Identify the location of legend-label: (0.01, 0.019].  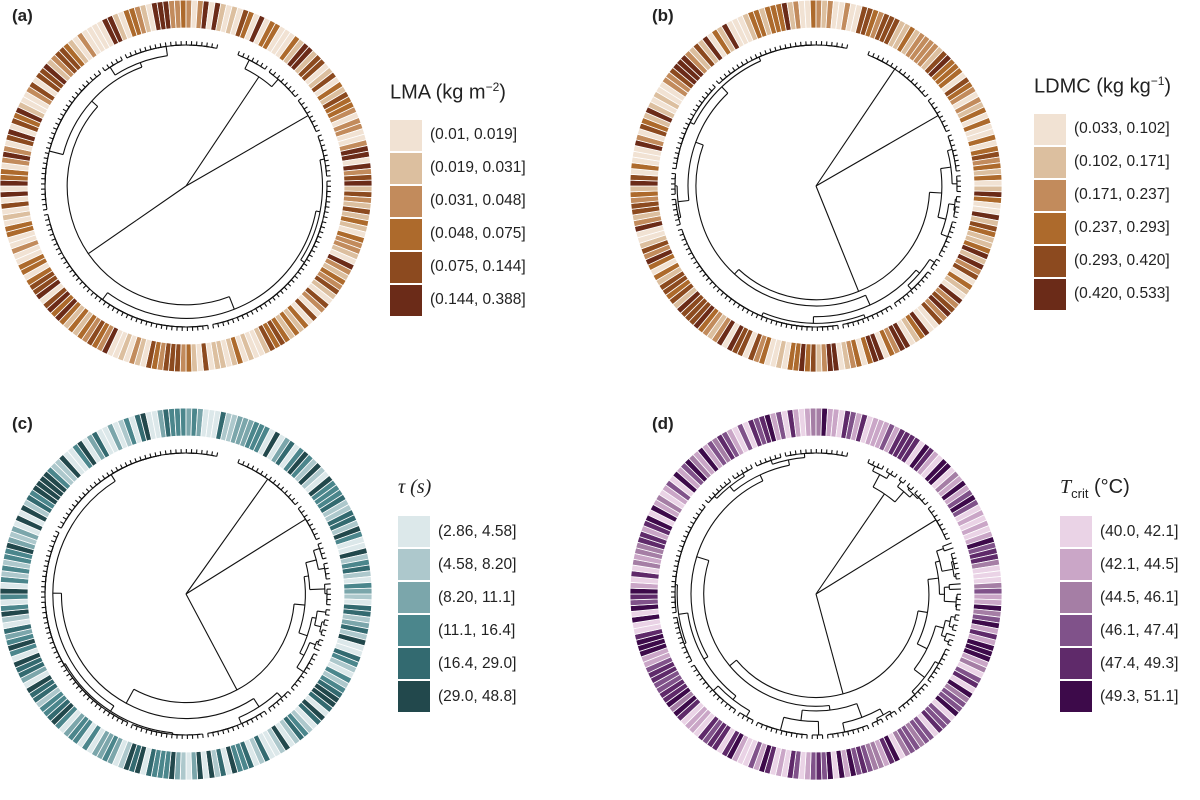
(473, 135).